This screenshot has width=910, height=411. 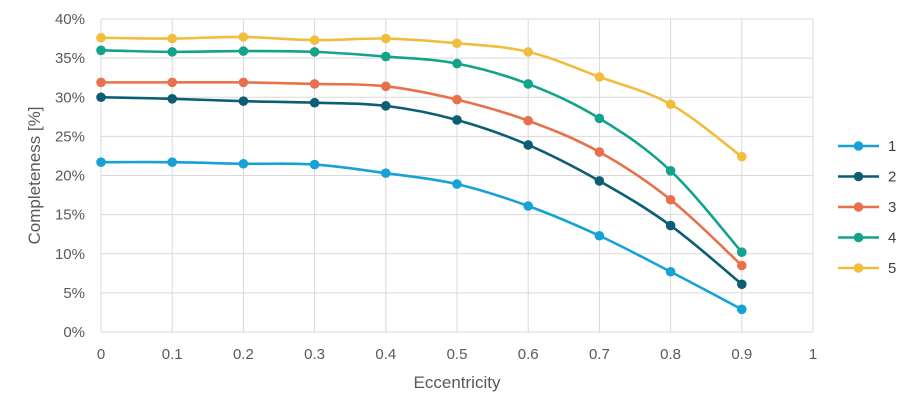 What do you see at coordinates (457, 382) in the screenshot?
I see `x-axis-title: Eccentricity` at bounding box center [457, 382].